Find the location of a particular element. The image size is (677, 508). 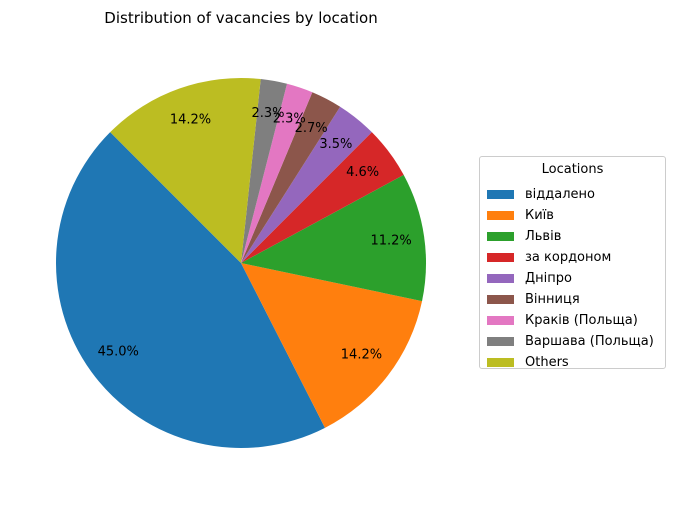

legend-item-2: Львів is located at coordinates (524, 236).